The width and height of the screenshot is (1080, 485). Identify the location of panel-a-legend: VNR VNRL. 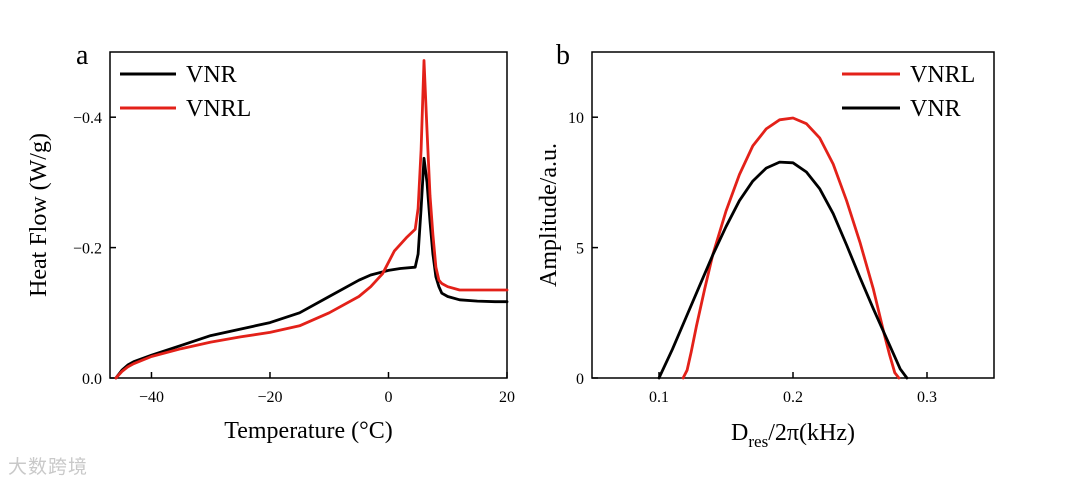
(185, 92).